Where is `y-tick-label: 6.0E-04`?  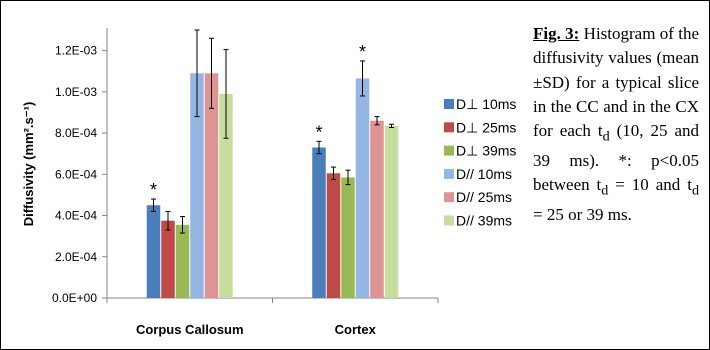 y-tick-label: 6.0E-04 is located at coordinates (76, 174).